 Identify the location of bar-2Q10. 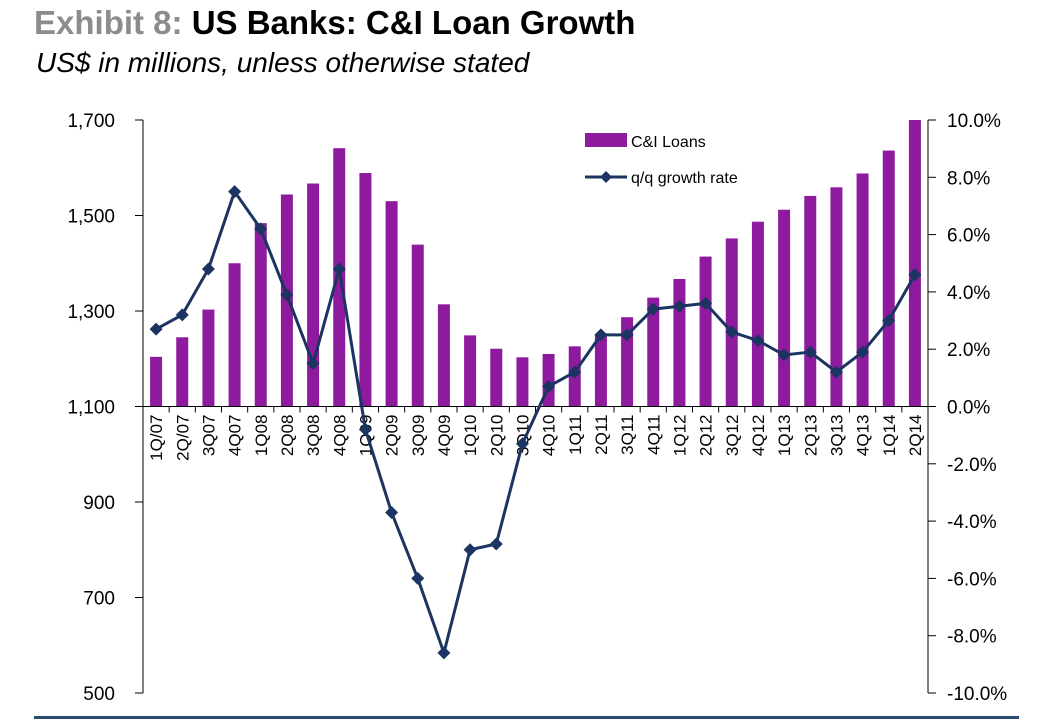
(496, 377).